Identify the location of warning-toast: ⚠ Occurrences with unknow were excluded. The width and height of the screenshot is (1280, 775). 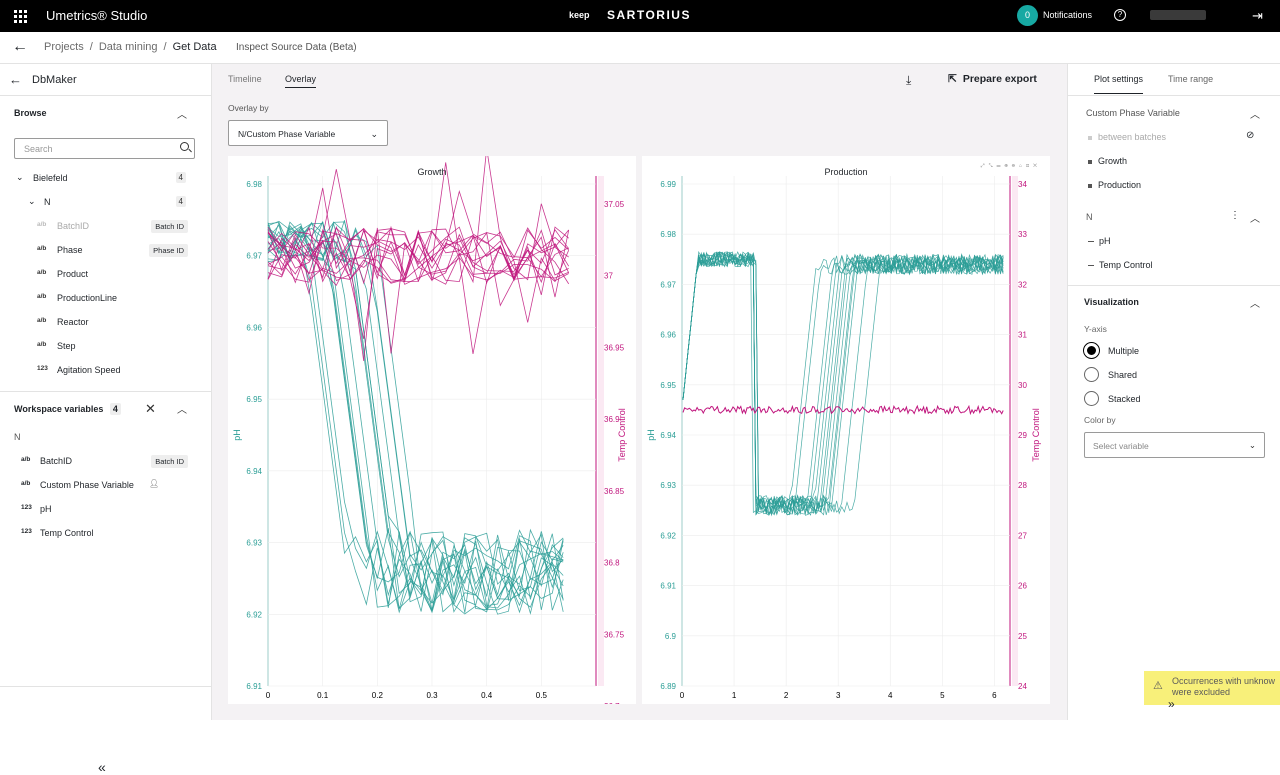
(1212, 688).